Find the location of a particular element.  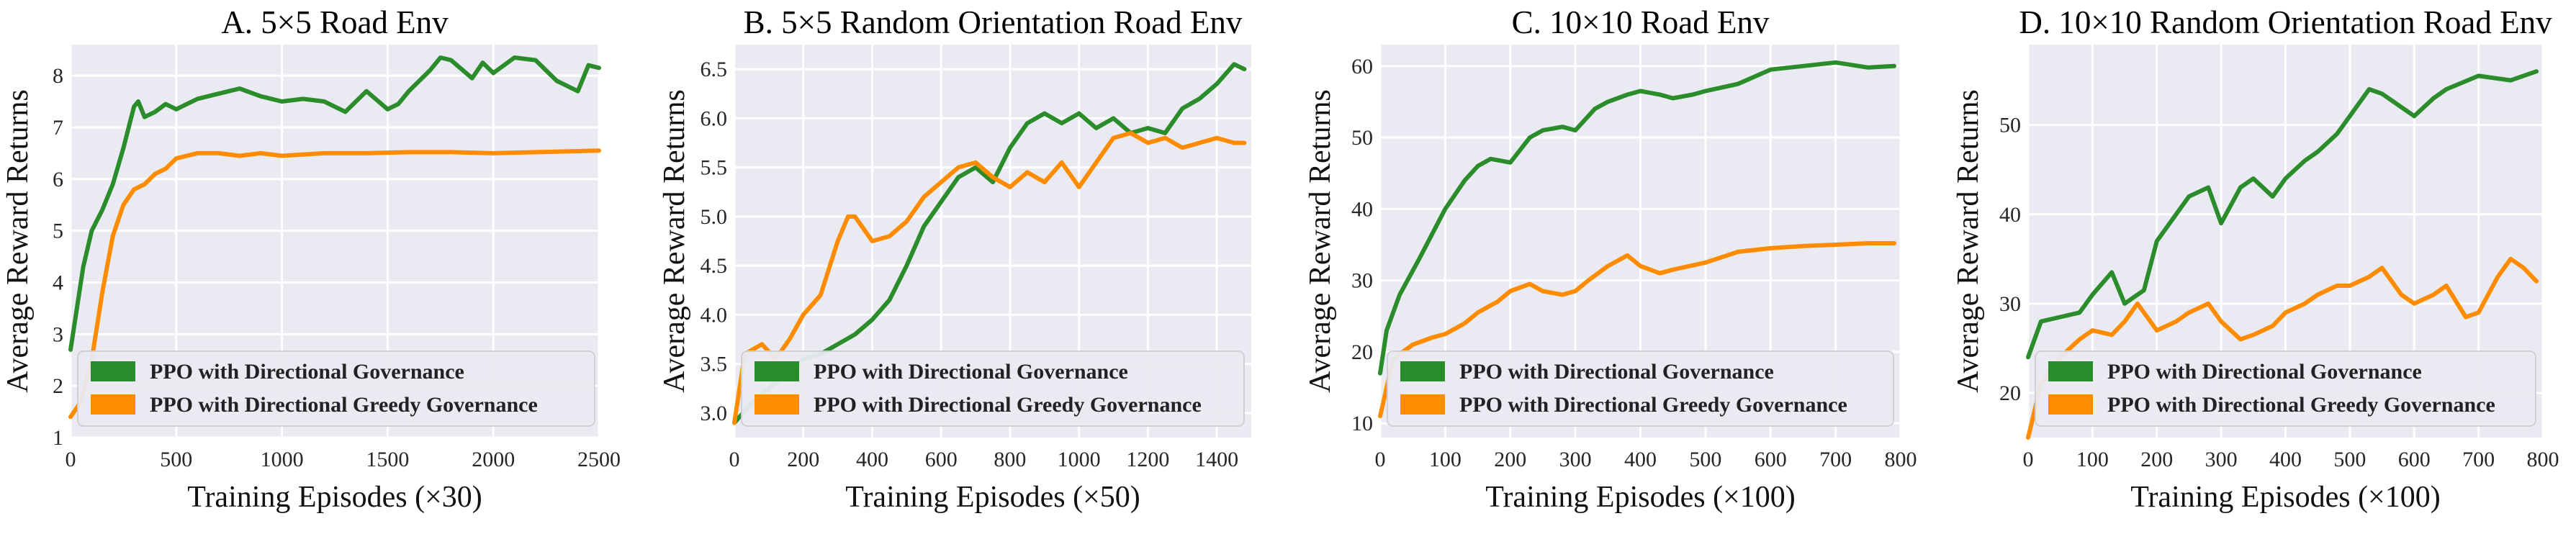

chart-title: A. 5×5 Road Env is located at coordinates (335, 22).